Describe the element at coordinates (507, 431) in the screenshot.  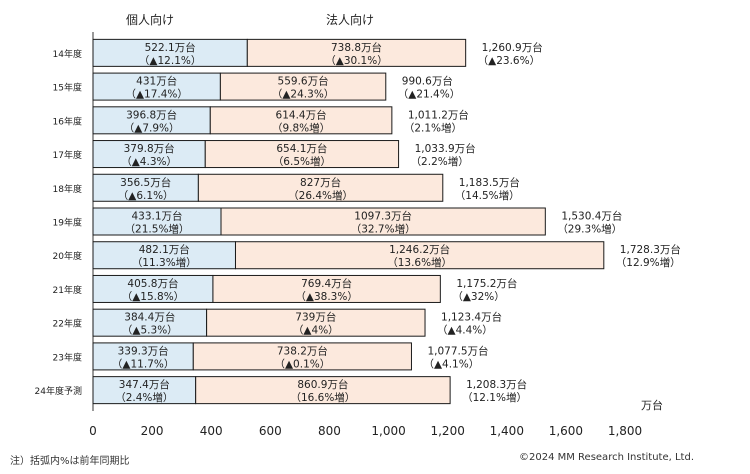
I see `x-tick-label: 1,400` at that location.